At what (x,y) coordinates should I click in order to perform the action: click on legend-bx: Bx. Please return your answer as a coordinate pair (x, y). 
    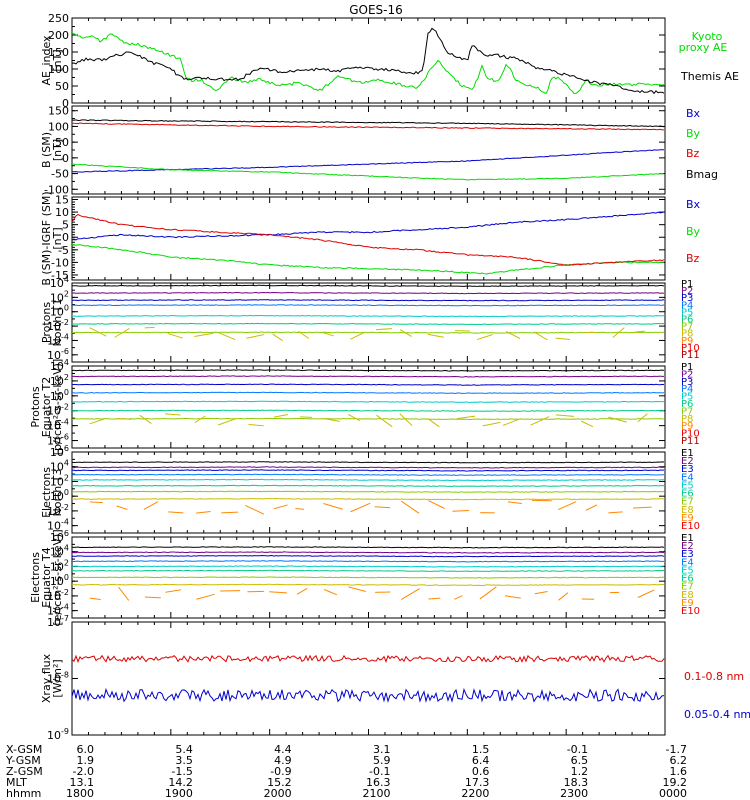
    Looking at the image, I should click on (693, 204).